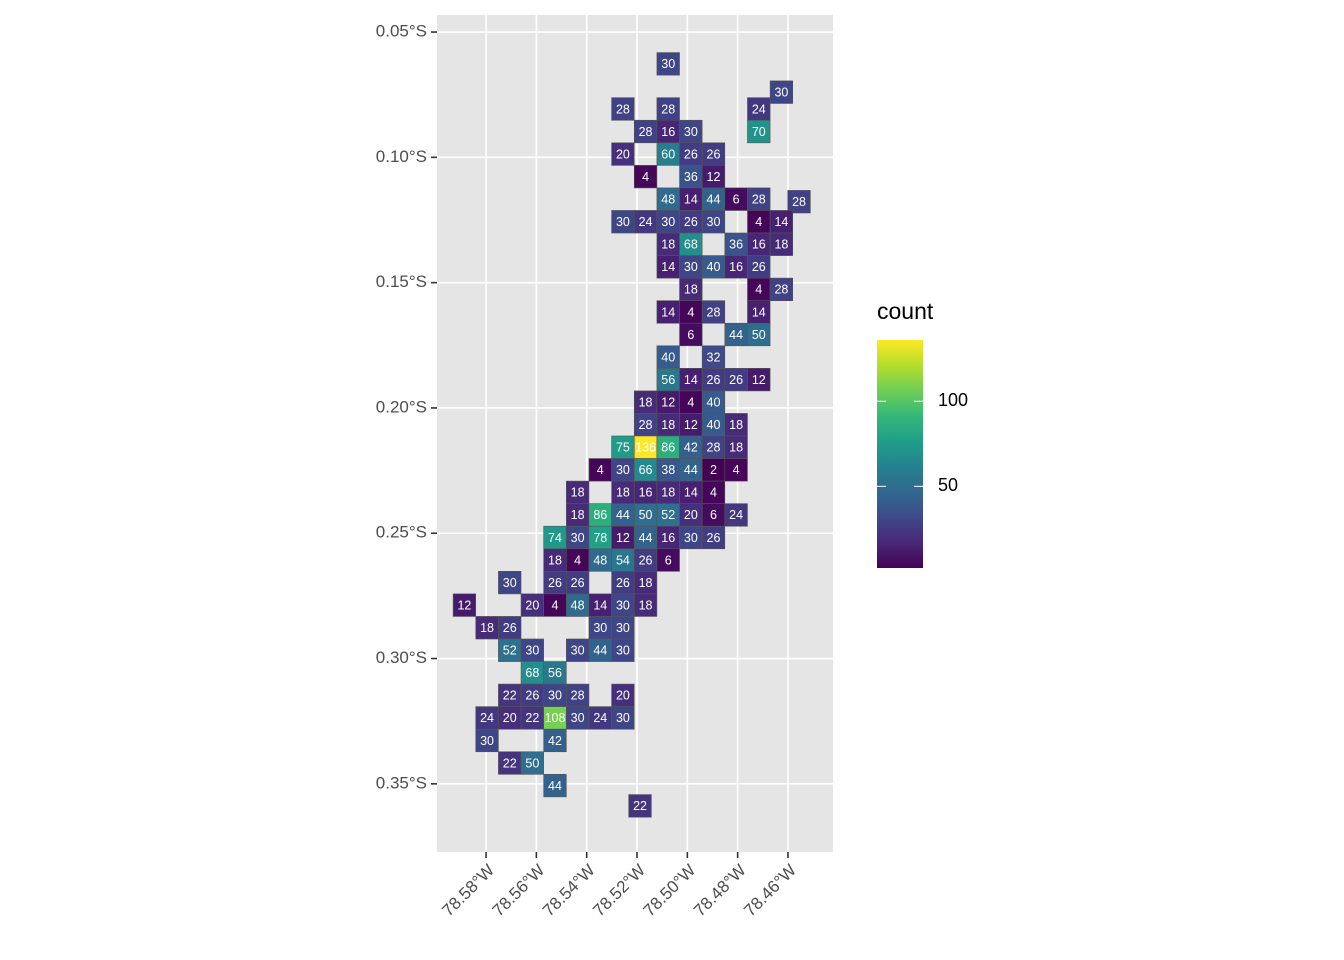 The height and width of the screenshot is (960, 1344). I want to click on cell-label: 68, so click(532, 673).